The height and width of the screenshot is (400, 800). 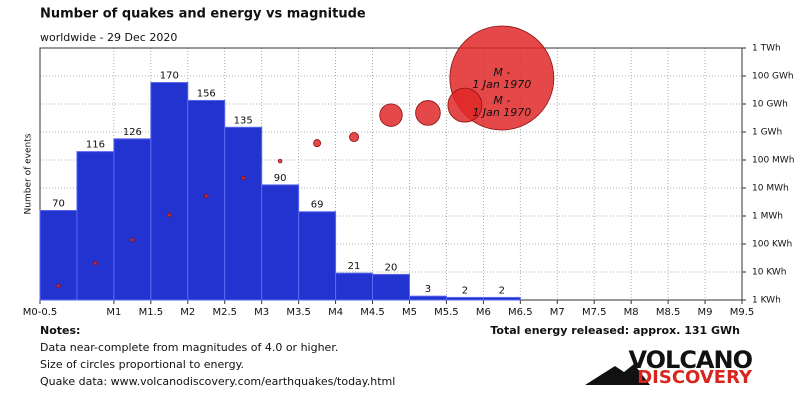 I want to click on bar-value-label: 90, so click(x=280, y=178).